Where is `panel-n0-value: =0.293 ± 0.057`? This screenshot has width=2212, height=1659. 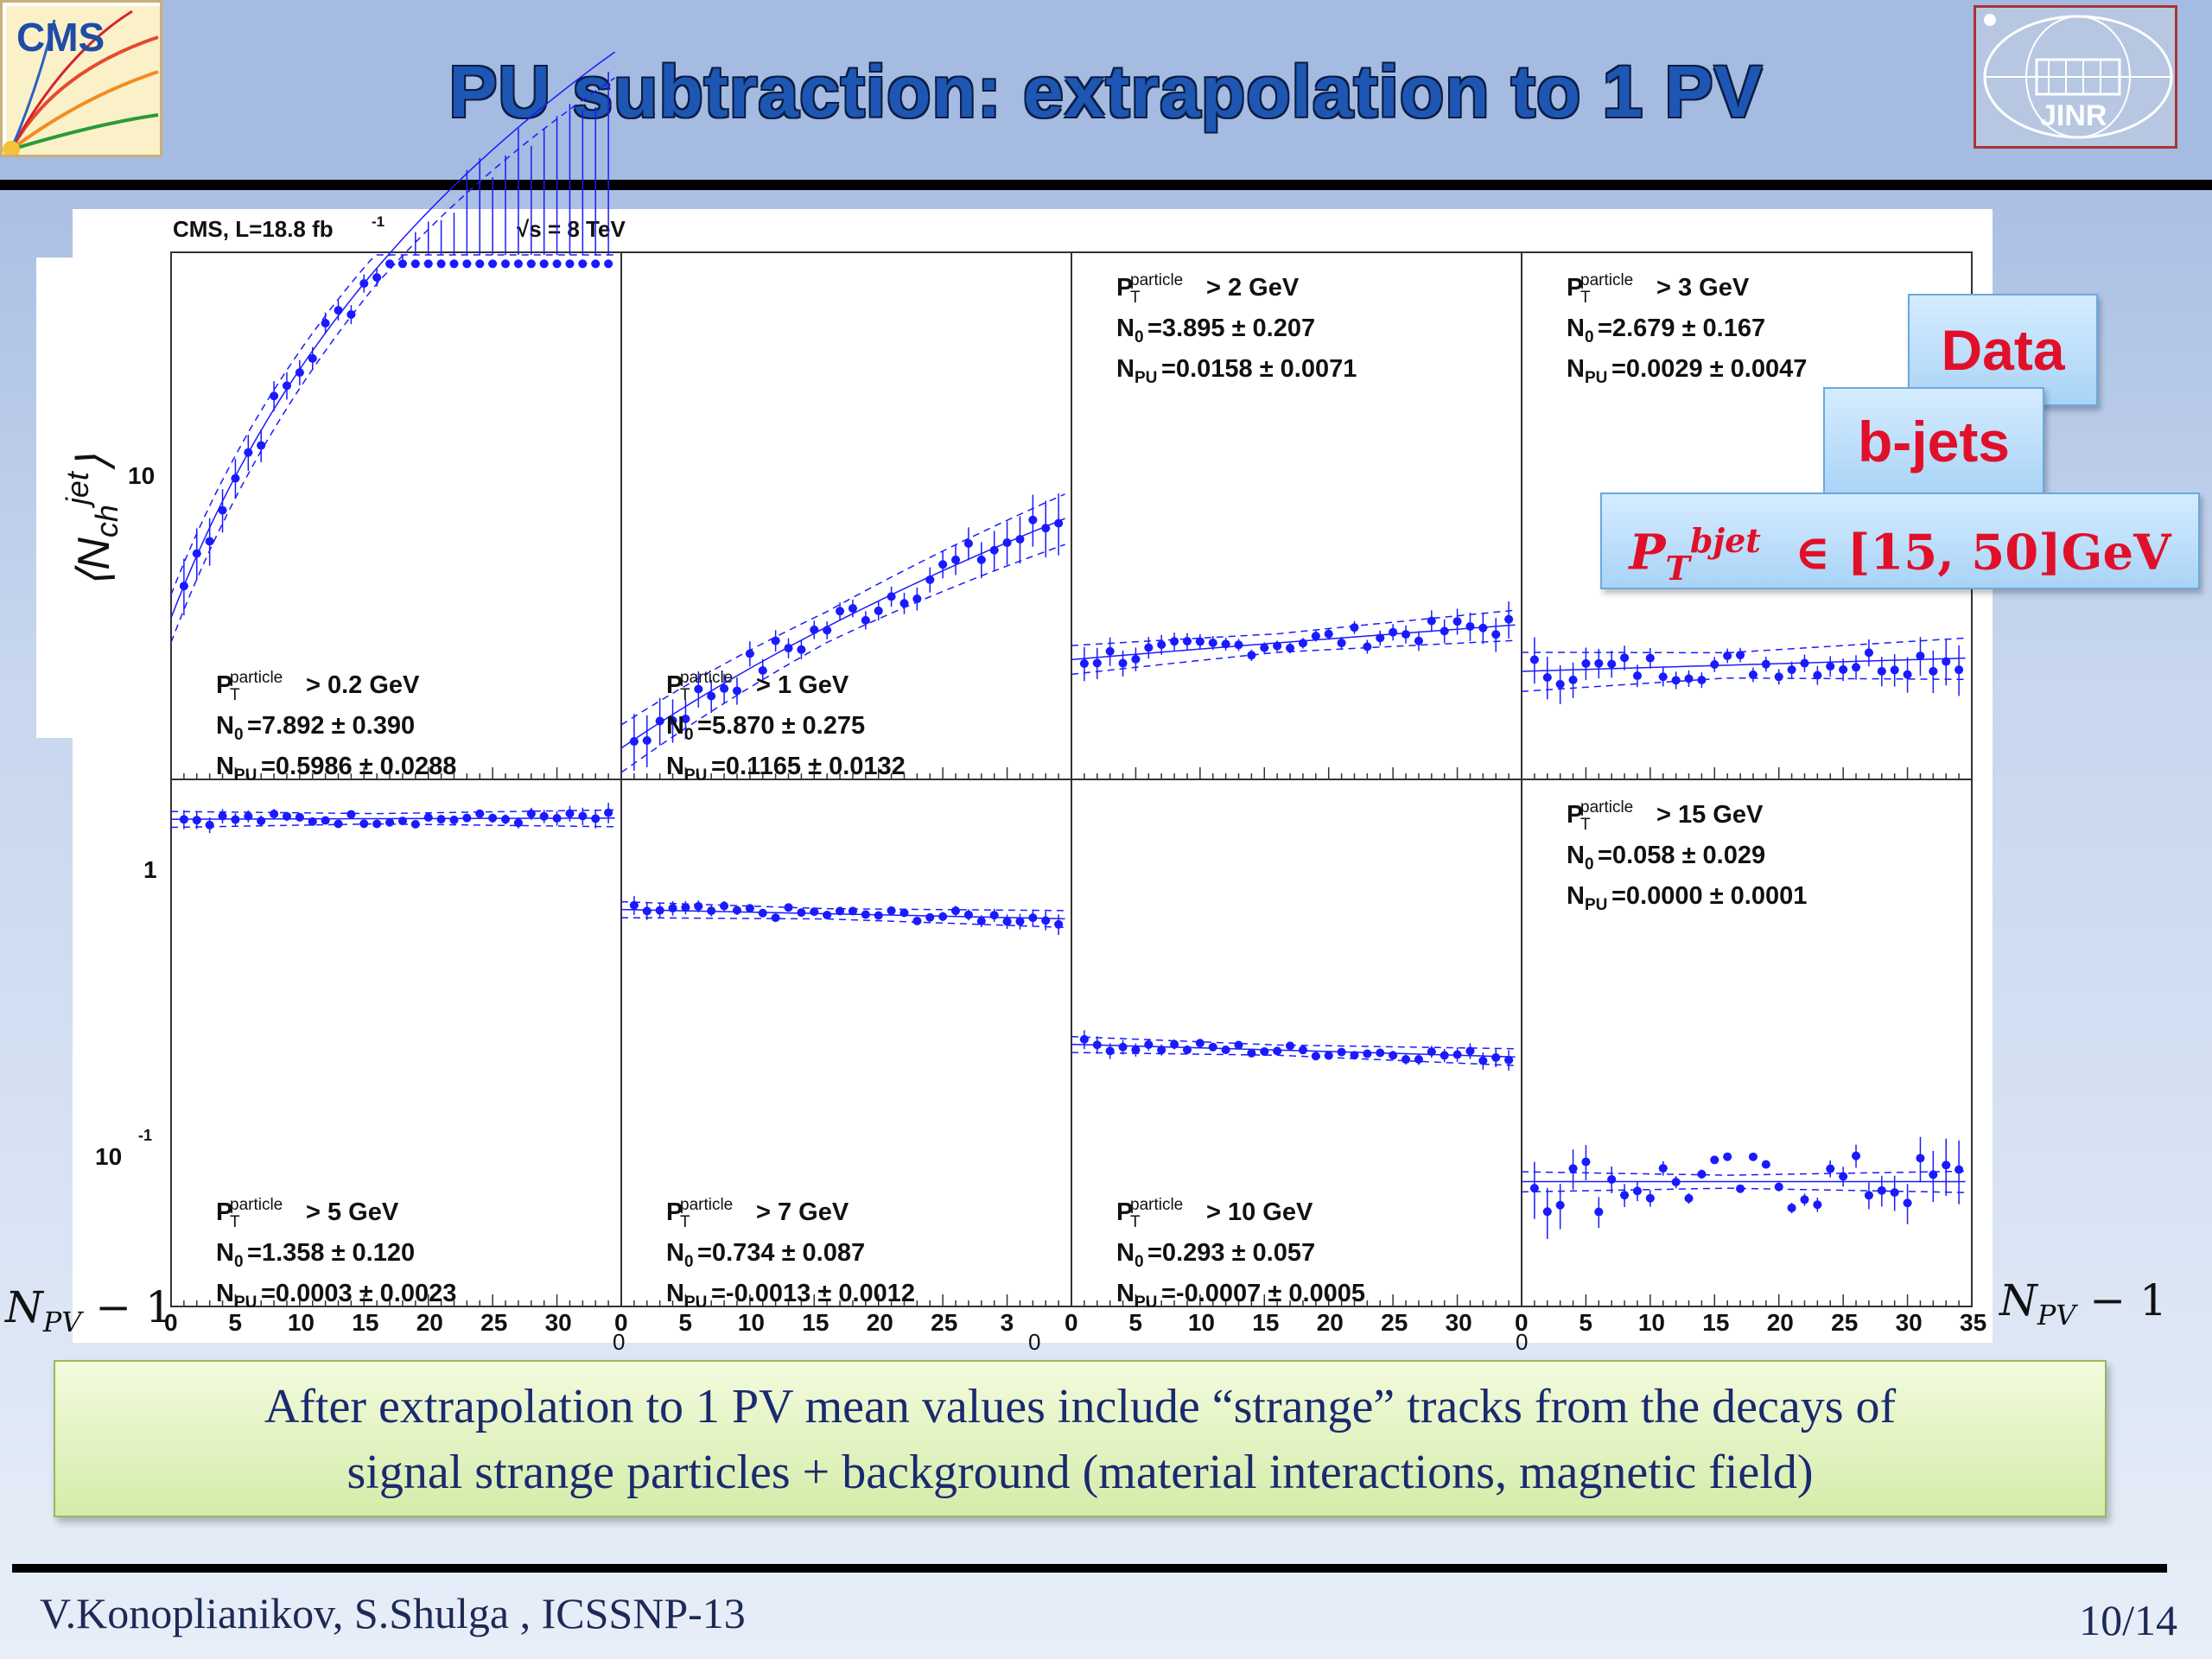 panel-n0-value: =0.293 ± 0.057 is located at coordinates (1231, 1253).